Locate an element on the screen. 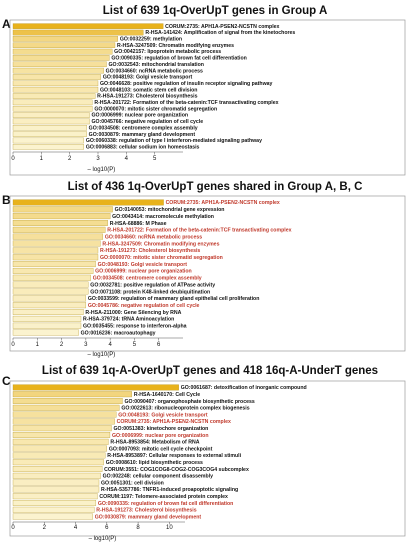 This screenshot has height=550, width=415. panel-a-term-label: GO:0048193: Golgi vesicle transport is located at coordinates (148, 78).